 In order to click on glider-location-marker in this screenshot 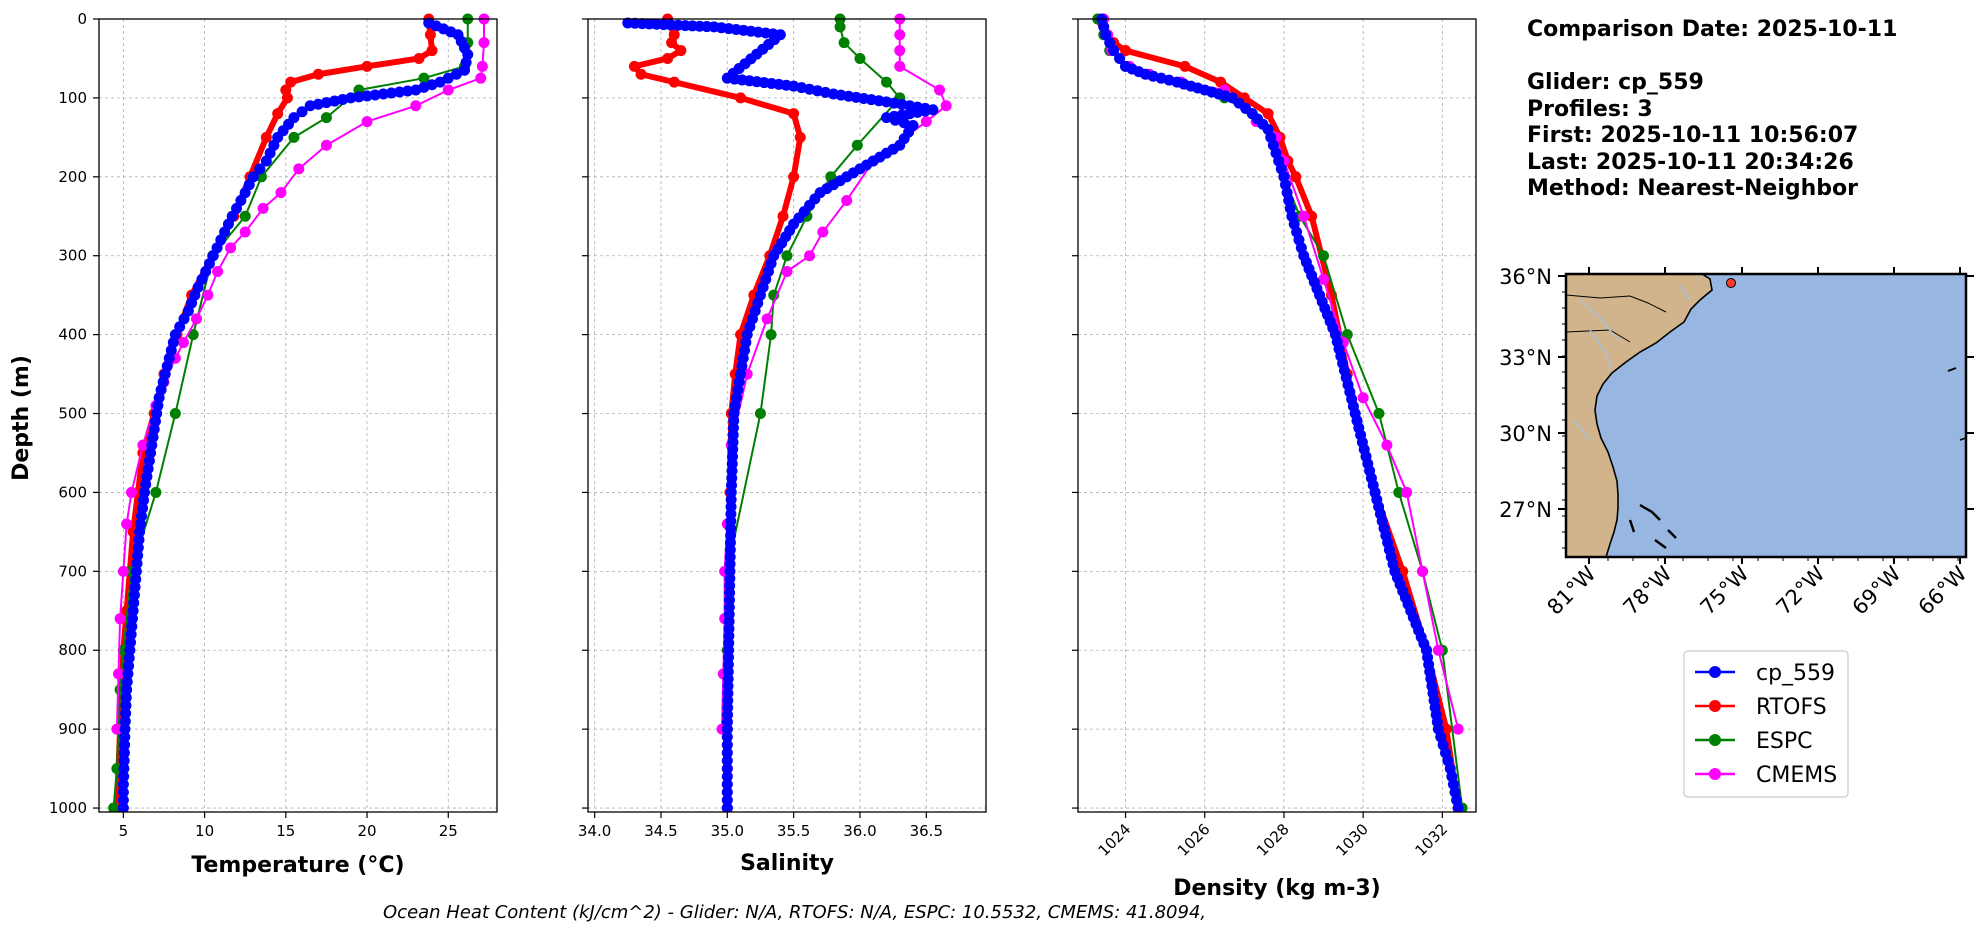, I will do `click(1731, 283)`.